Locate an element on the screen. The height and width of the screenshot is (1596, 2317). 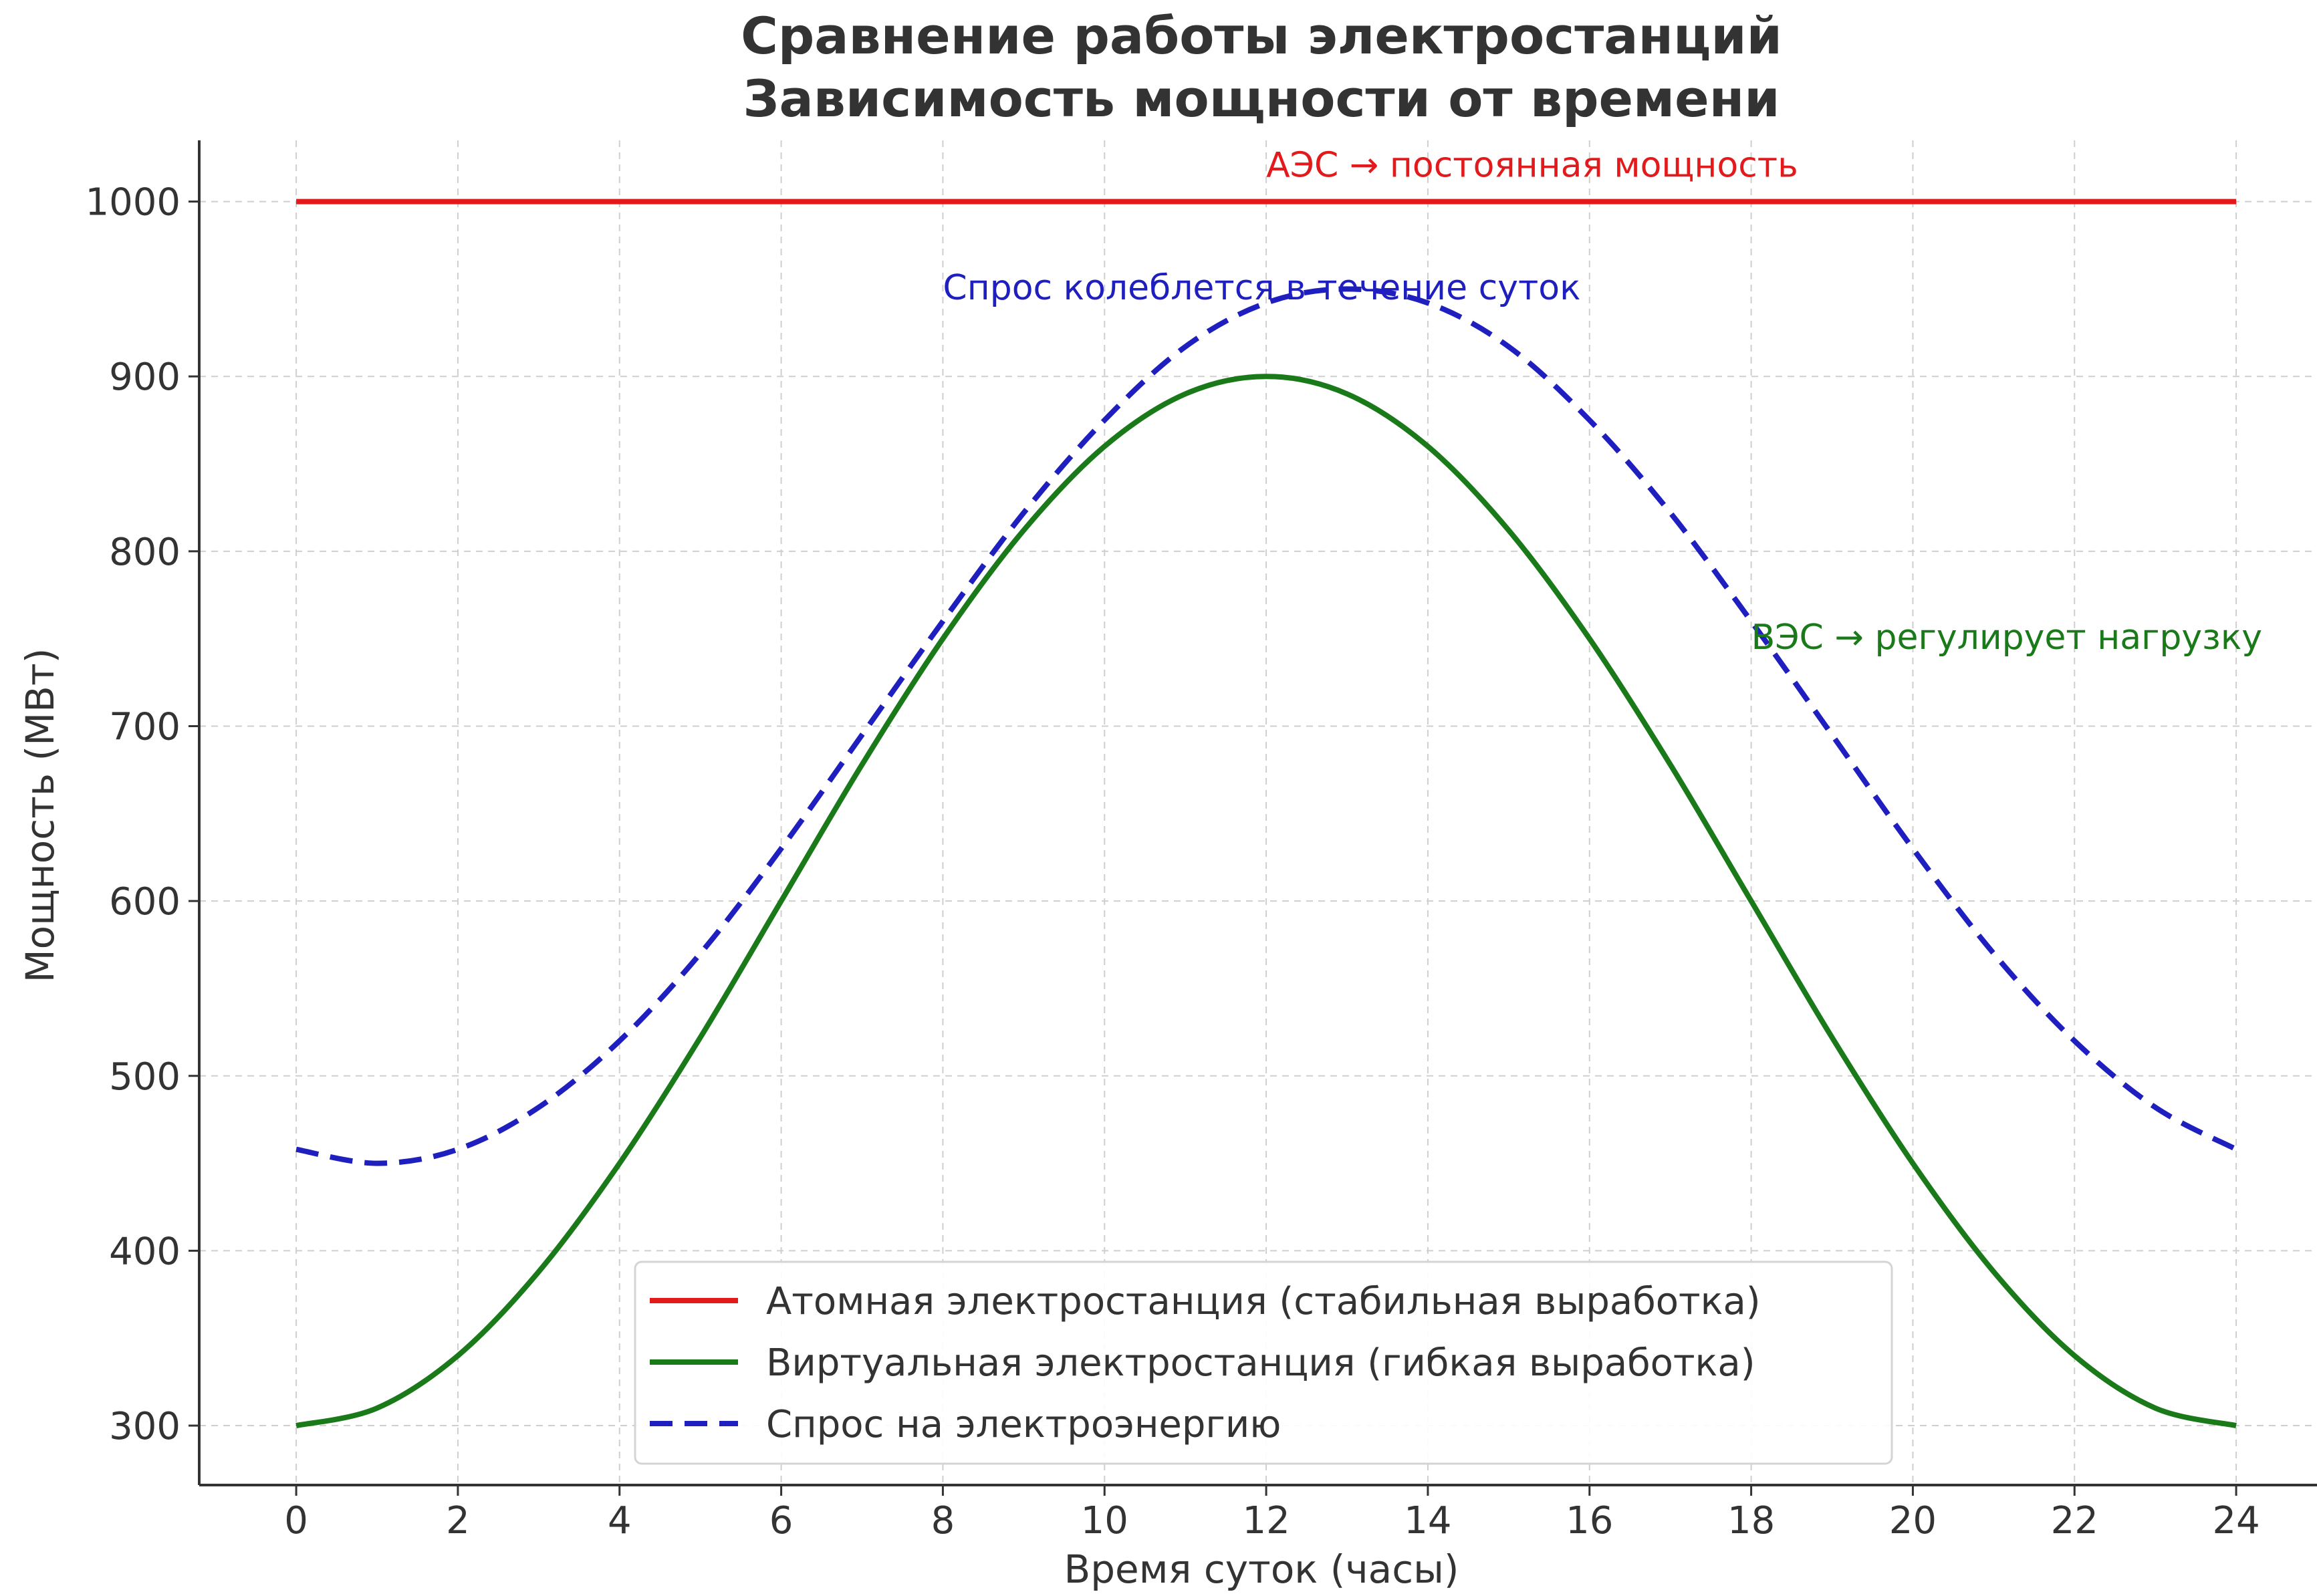
x-tick-label: 14 is located at coordinates (1427, 1521).